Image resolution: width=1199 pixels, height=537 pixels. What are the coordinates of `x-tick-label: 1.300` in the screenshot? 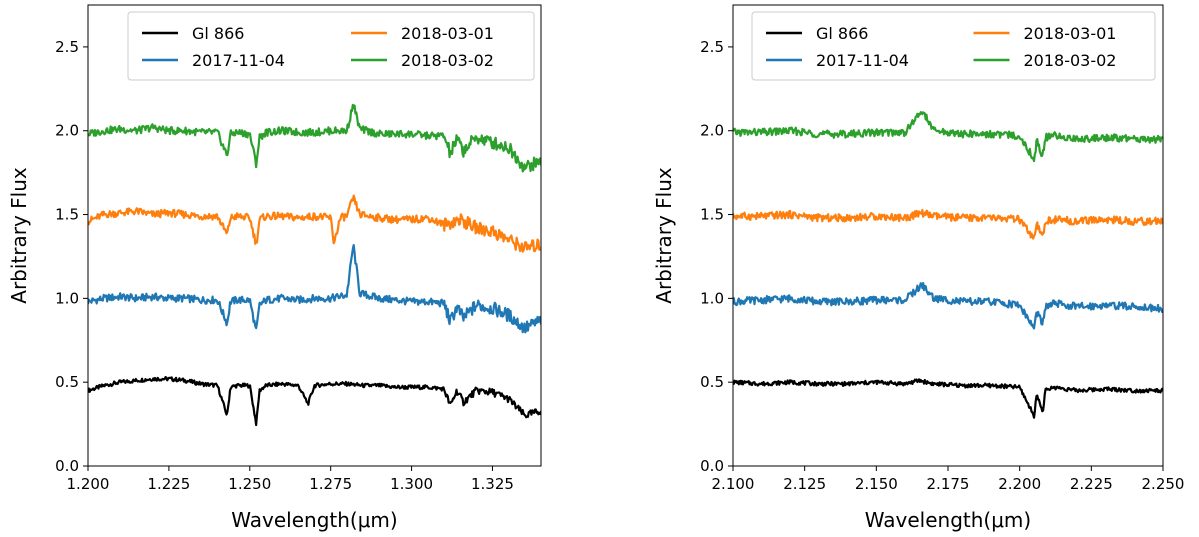 It's located at (411, 484).